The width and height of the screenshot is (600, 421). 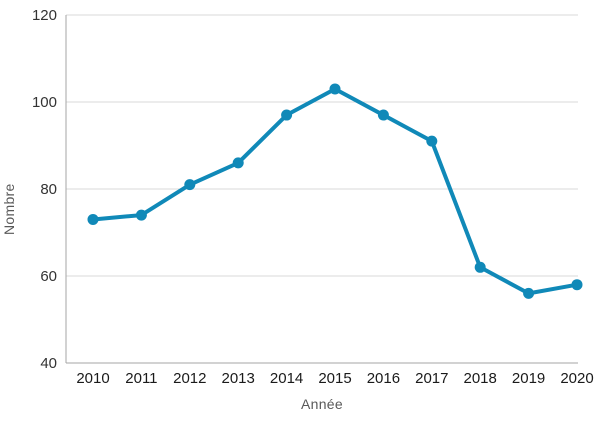 What do you see at coordinates (480, 378) in the screenshot?
I see `x-tick-label: 2018` at bounding box center [480, 378].